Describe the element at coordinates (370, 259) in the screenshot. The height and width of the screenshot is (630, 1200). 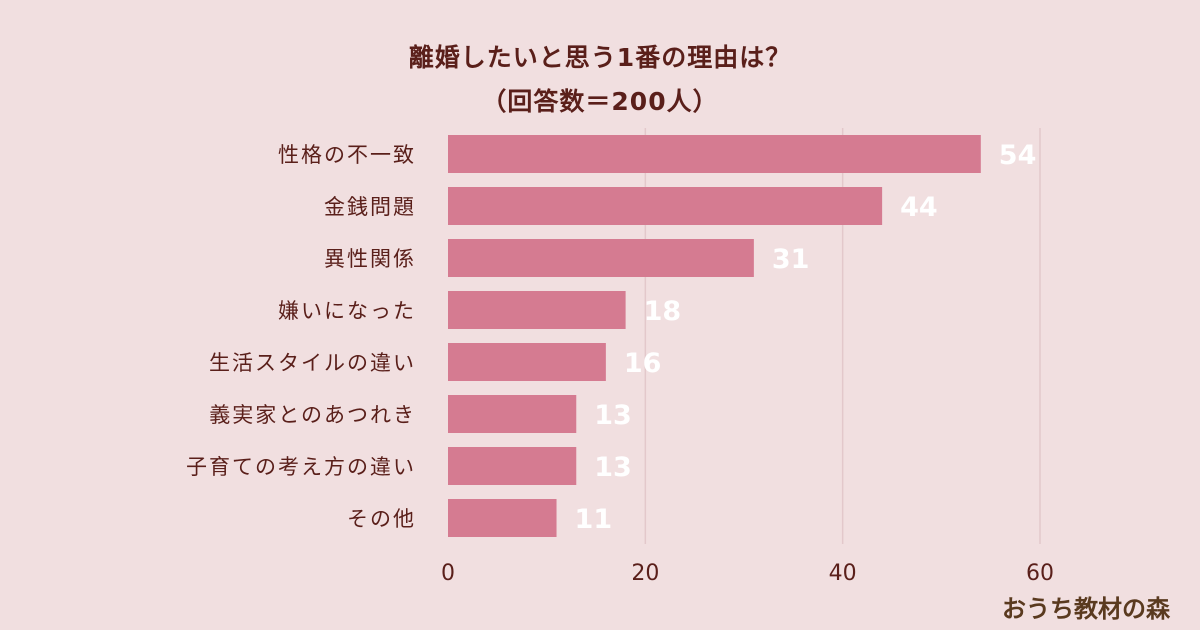
I see `category-label: 異性関係` at that location.